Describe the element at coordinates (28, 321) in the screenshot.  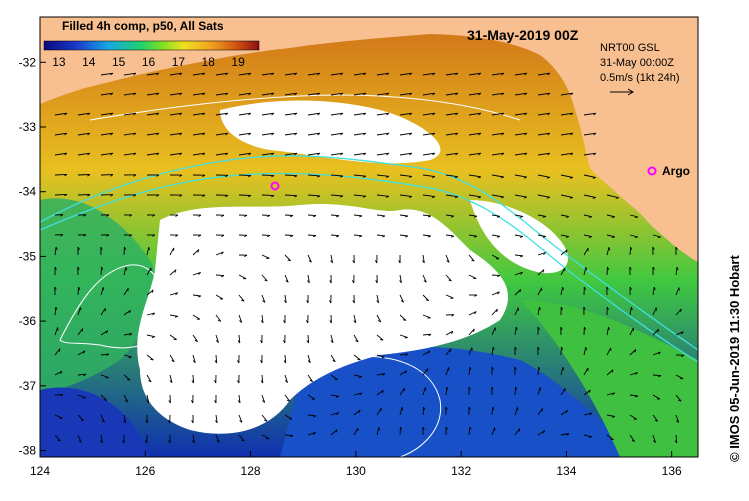
I see `lat-tick-label: -36` at that location.